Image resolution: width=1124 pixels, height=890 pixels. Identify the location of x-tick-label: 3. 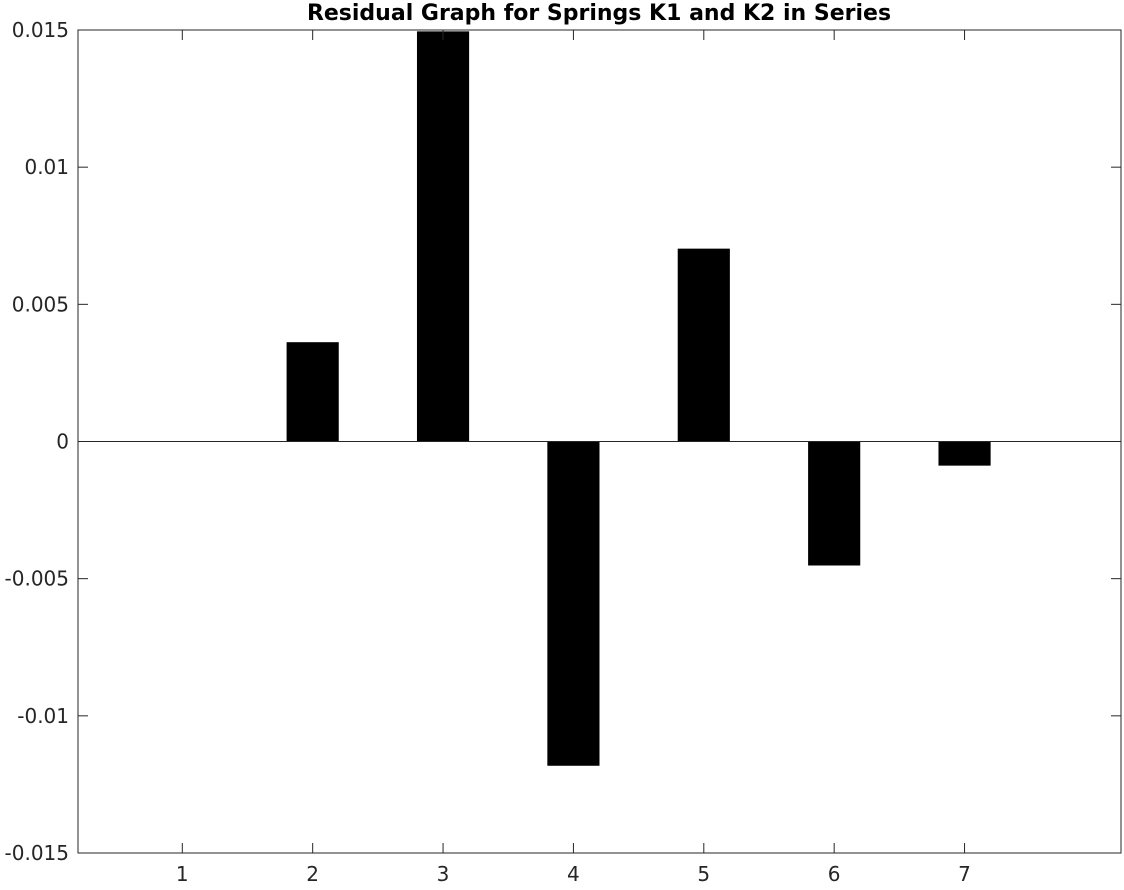
(443, 873).